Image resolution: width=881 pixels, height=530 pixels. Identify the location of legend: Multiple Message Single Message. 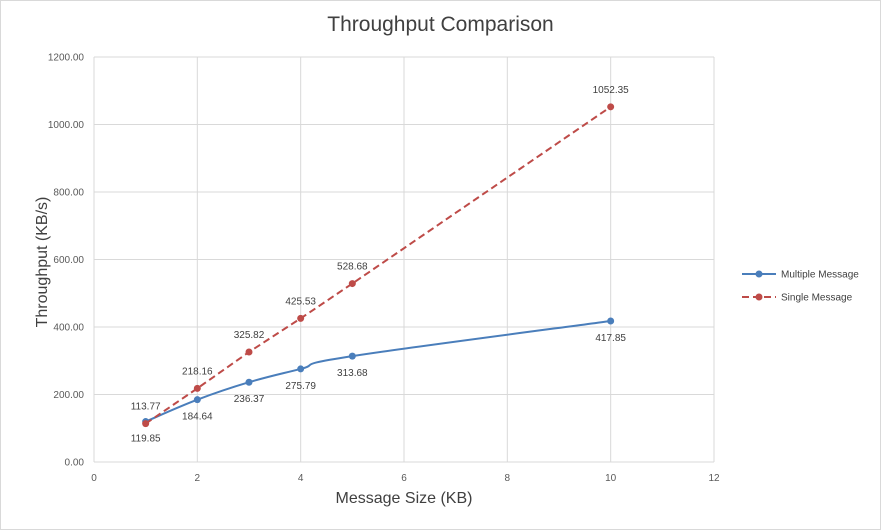
(800, 287).